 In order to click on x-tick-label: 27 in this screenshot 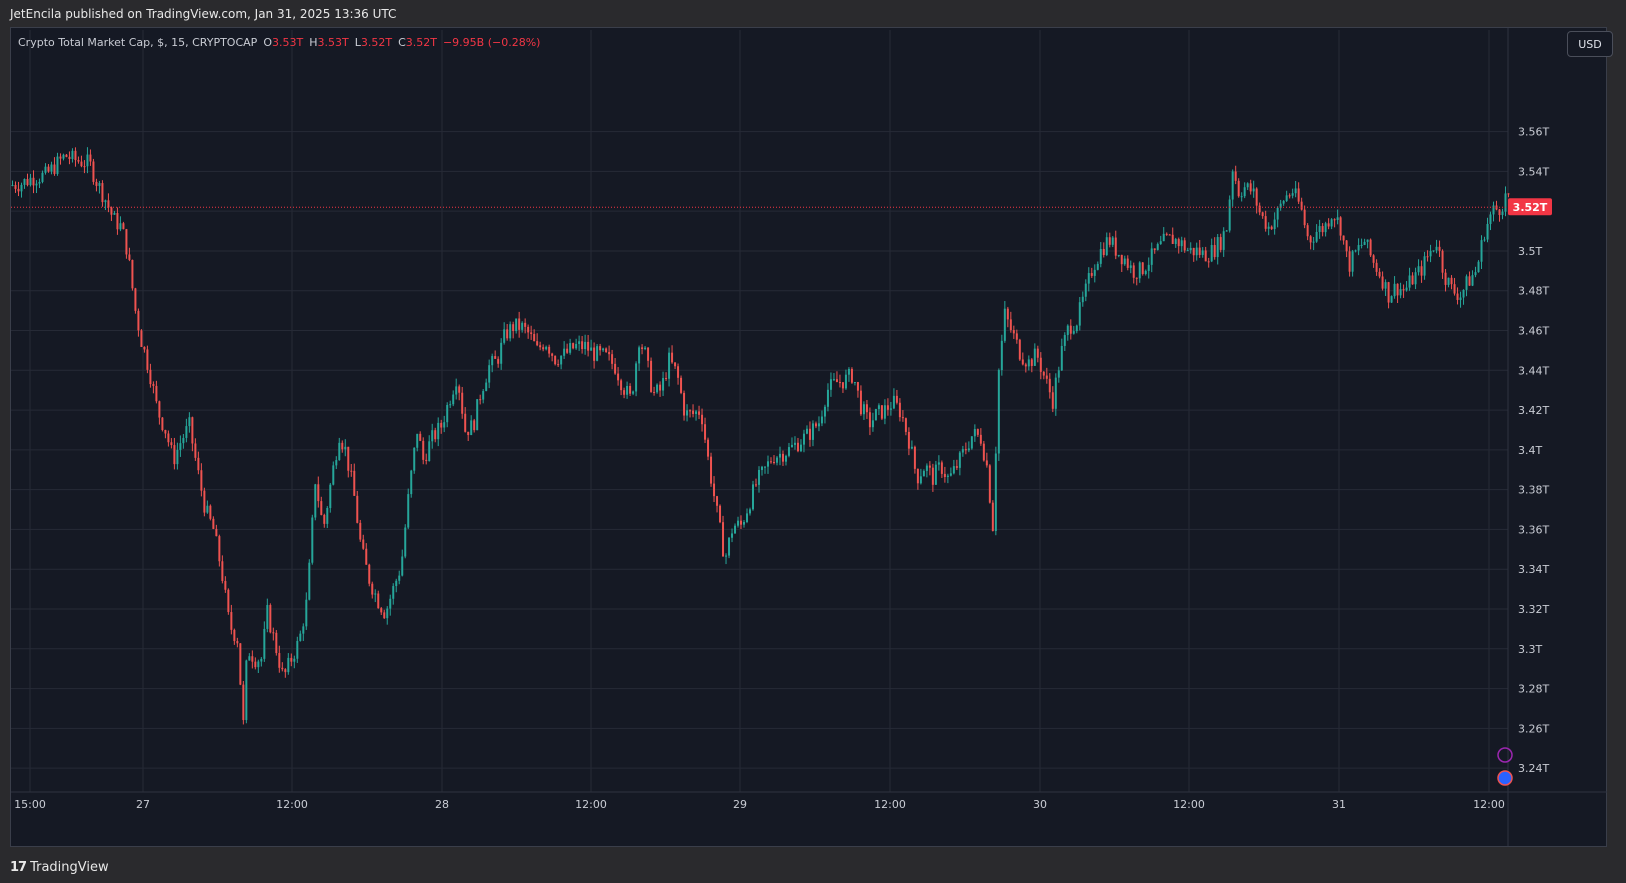, I will do `click(143, 804)`.